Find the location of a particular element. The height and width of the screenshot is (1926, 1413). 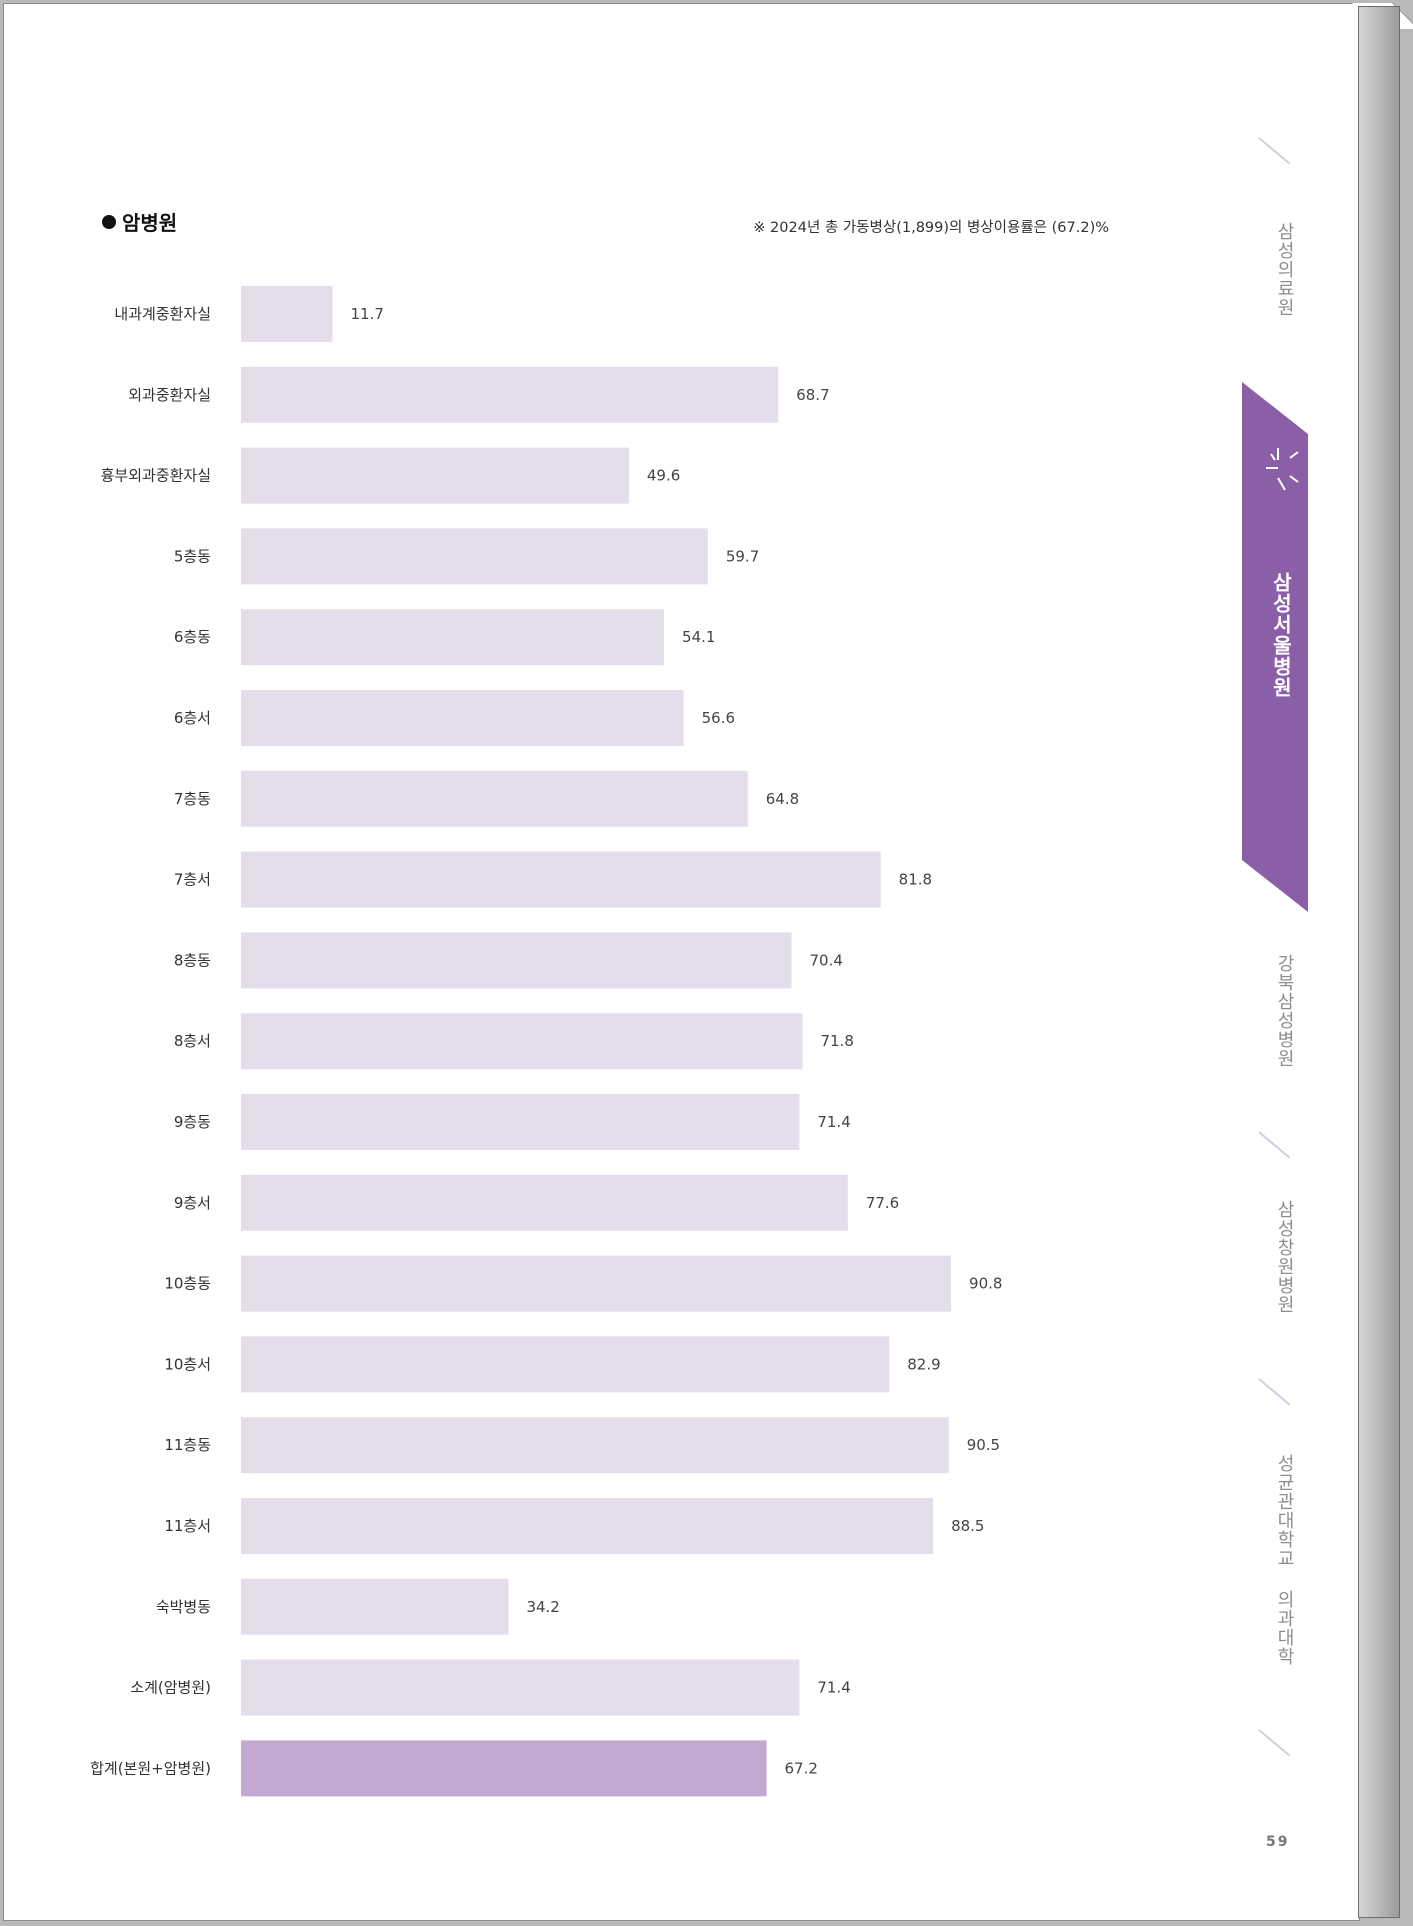

section-title: 암병원 is located at coordinates (139, 221).